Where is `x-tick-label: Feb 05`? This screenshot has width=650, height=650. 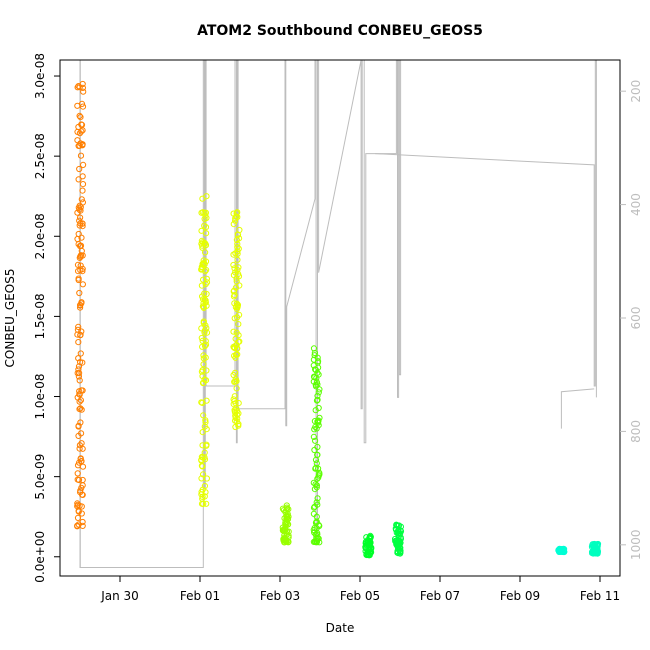
x-tick-label: Feb 05 is located at coordinates (360, 596).